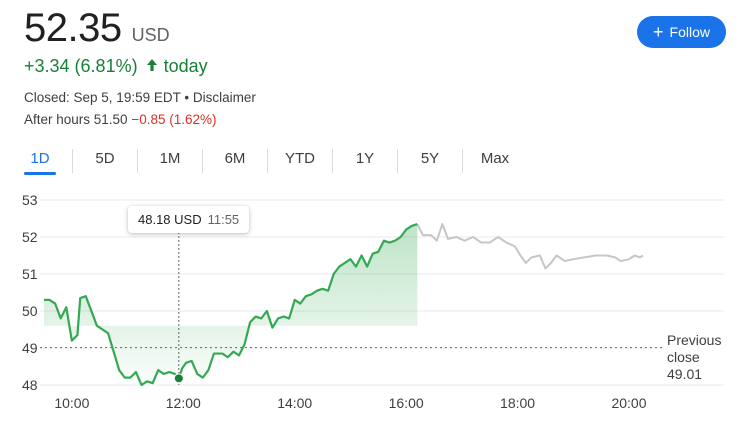 This screenshot has width=750, height=430. I want to click on x-tick-label: 14:00, so click(294, 403).